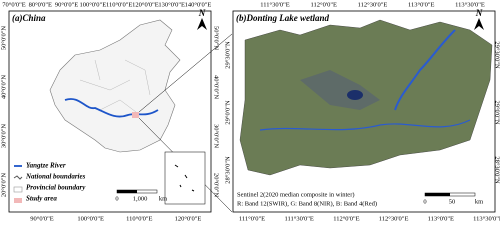  What do you see at coordinates (171, 4) in the screenshot?
I see `top-tick-label: 130°0'0"E` at bounding box center [171, 4].